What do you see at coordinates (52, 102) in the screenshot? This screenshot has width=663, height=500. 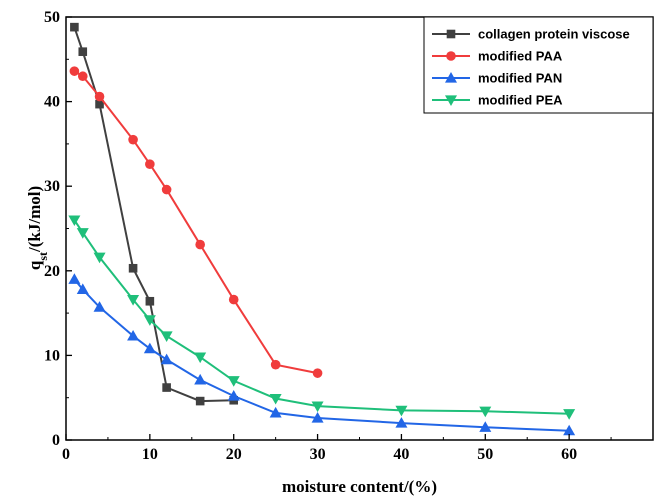 I see `y-tick-label: 40` at bounding box center [52, 102].